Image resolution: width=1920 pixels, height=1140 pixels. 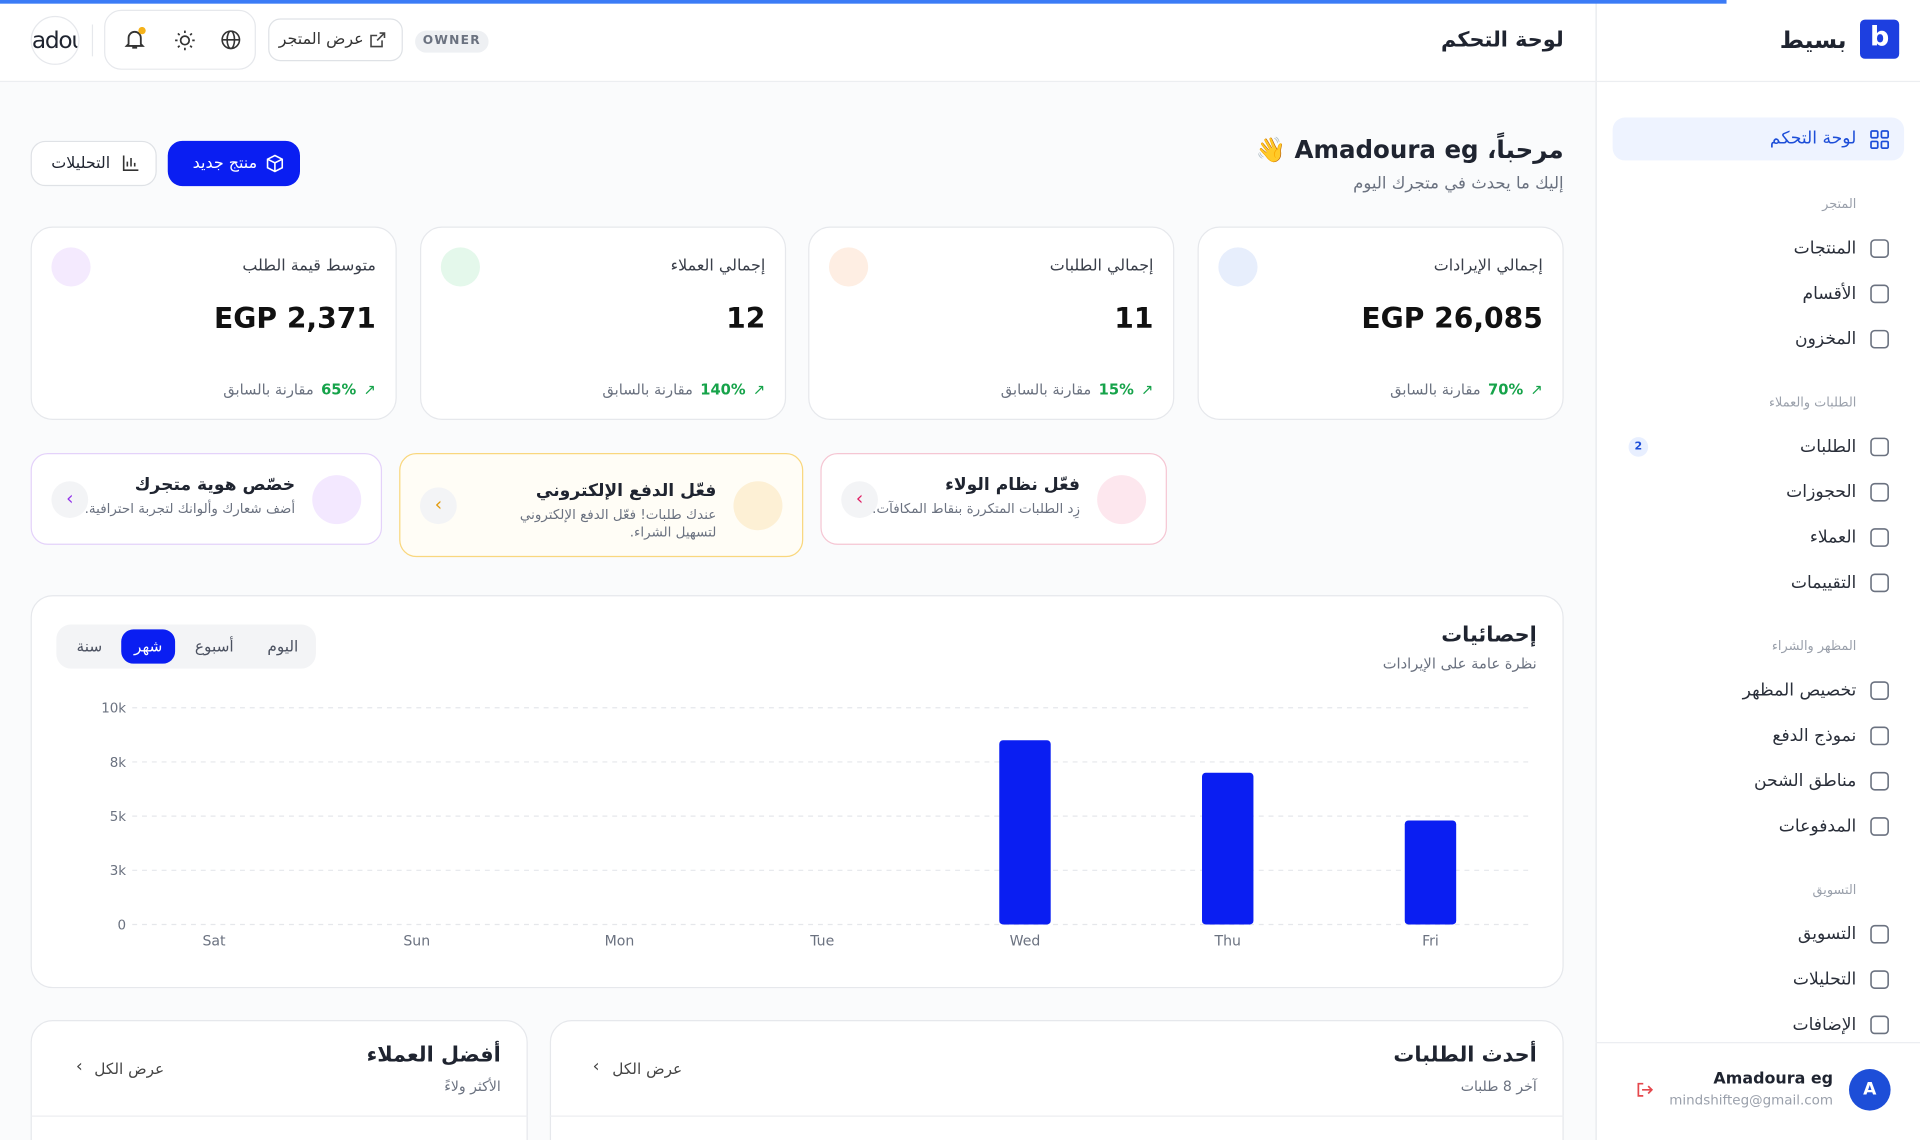 What do you see at coordinates (647, 1068) in the screenshot?
I see `recent-orders-view-all: عرض الكل` at bounding box center [647, 1068].